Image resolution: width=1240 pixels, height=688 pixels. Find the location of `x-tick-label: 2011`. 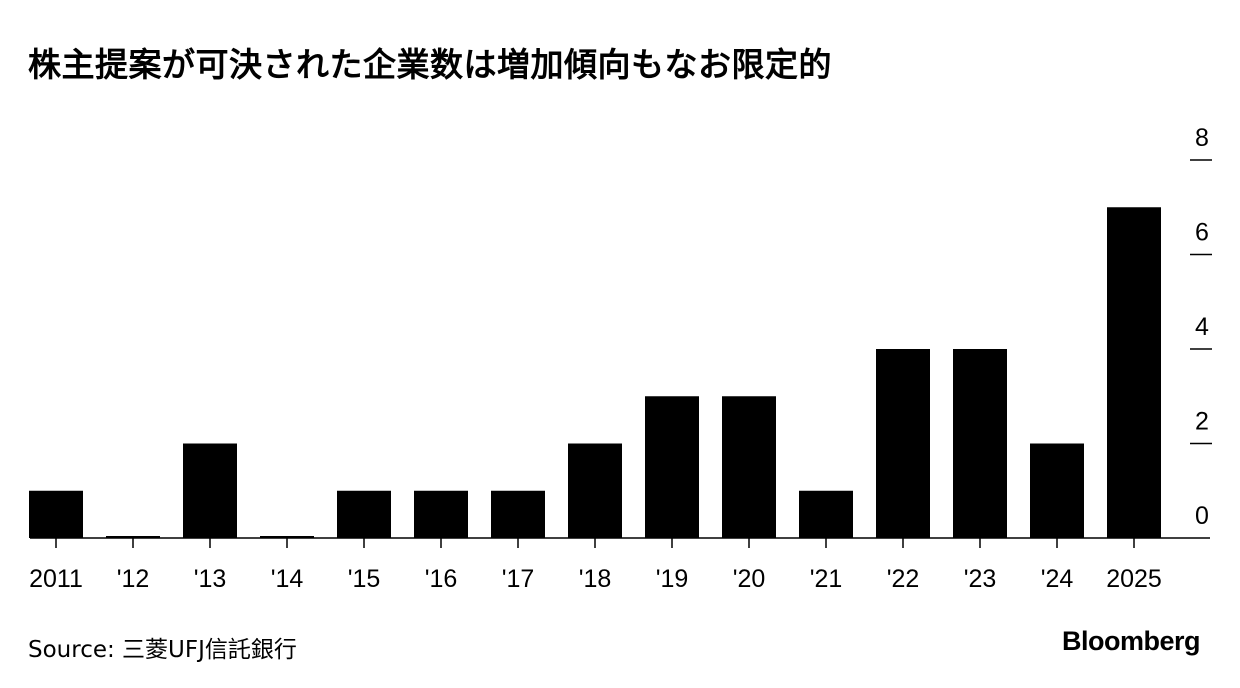

x-tick-label: 2011 is located at coordinates (56, 579).